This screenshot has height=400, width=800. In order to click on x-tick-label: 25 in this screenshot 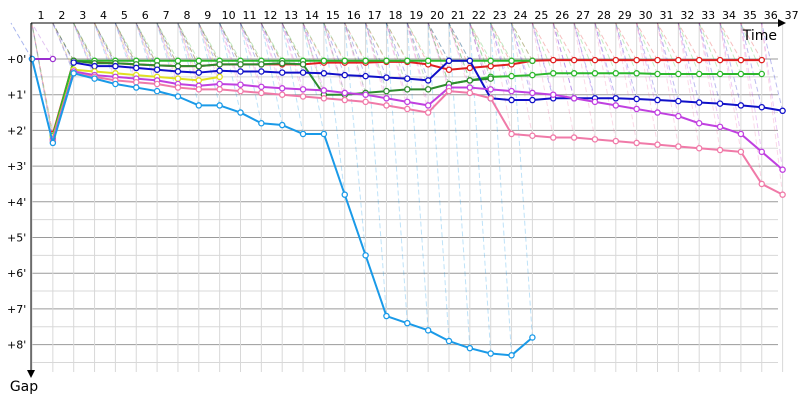, I will do `click(541, 15)`.